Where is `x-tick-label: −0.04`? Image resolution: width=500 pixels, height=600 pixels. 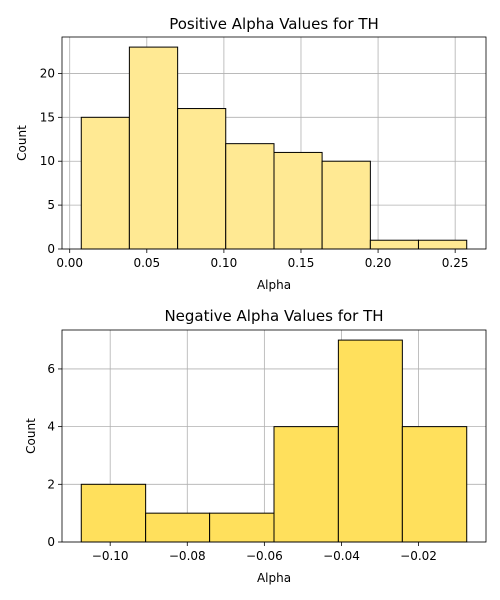 x-tick-label: −0.04 is located at coordinates (341, 556).